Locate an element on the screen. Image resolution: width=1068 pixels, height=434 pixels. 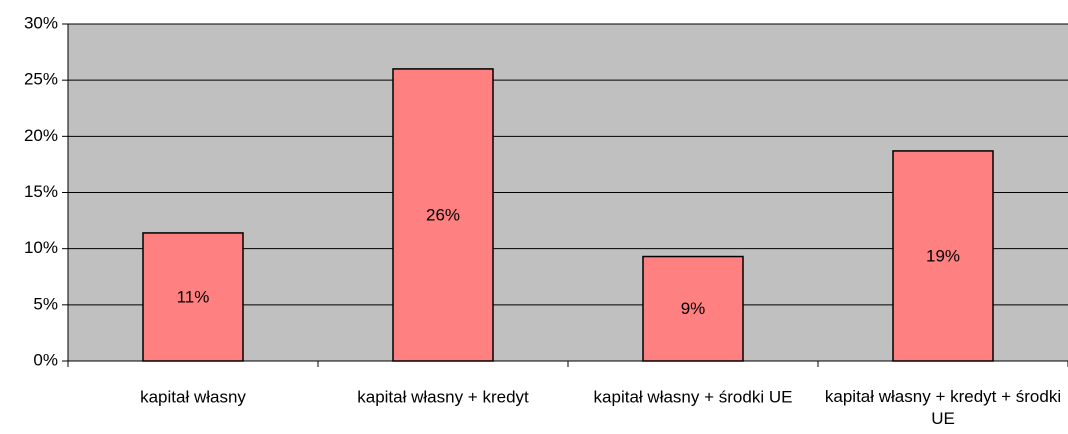
y-tick-label: 0% is located at coordinates (45, 359).